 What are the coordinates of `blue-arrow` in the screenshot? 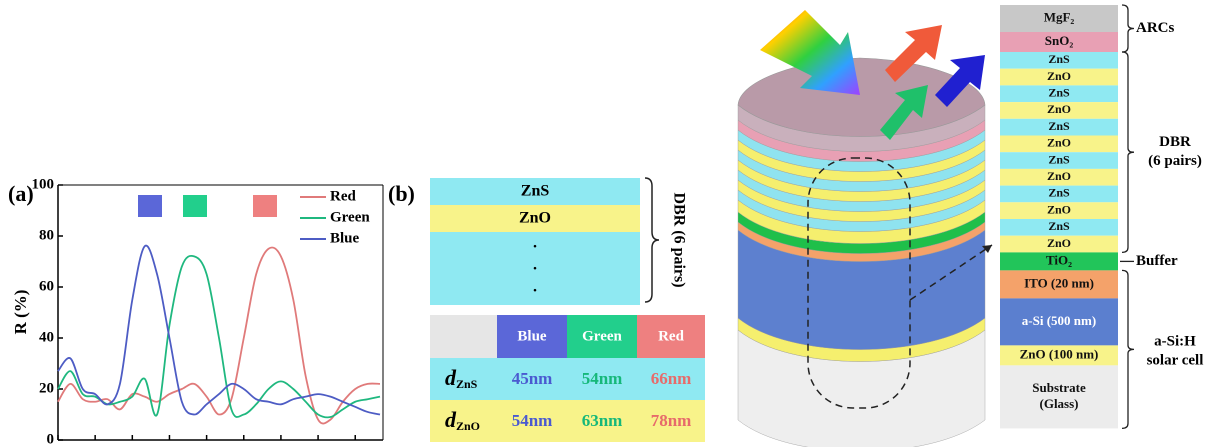 It's located at (960, 81).